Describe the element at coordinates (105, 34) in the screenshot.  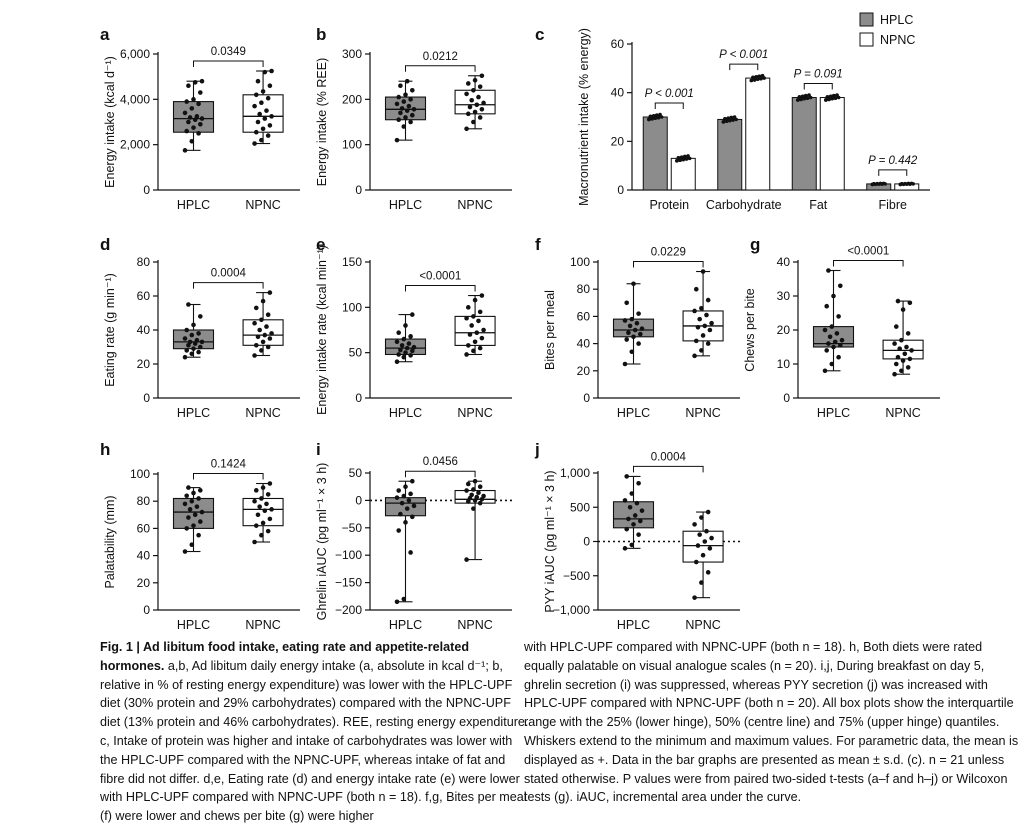
I see `panel-label: a` at that location.